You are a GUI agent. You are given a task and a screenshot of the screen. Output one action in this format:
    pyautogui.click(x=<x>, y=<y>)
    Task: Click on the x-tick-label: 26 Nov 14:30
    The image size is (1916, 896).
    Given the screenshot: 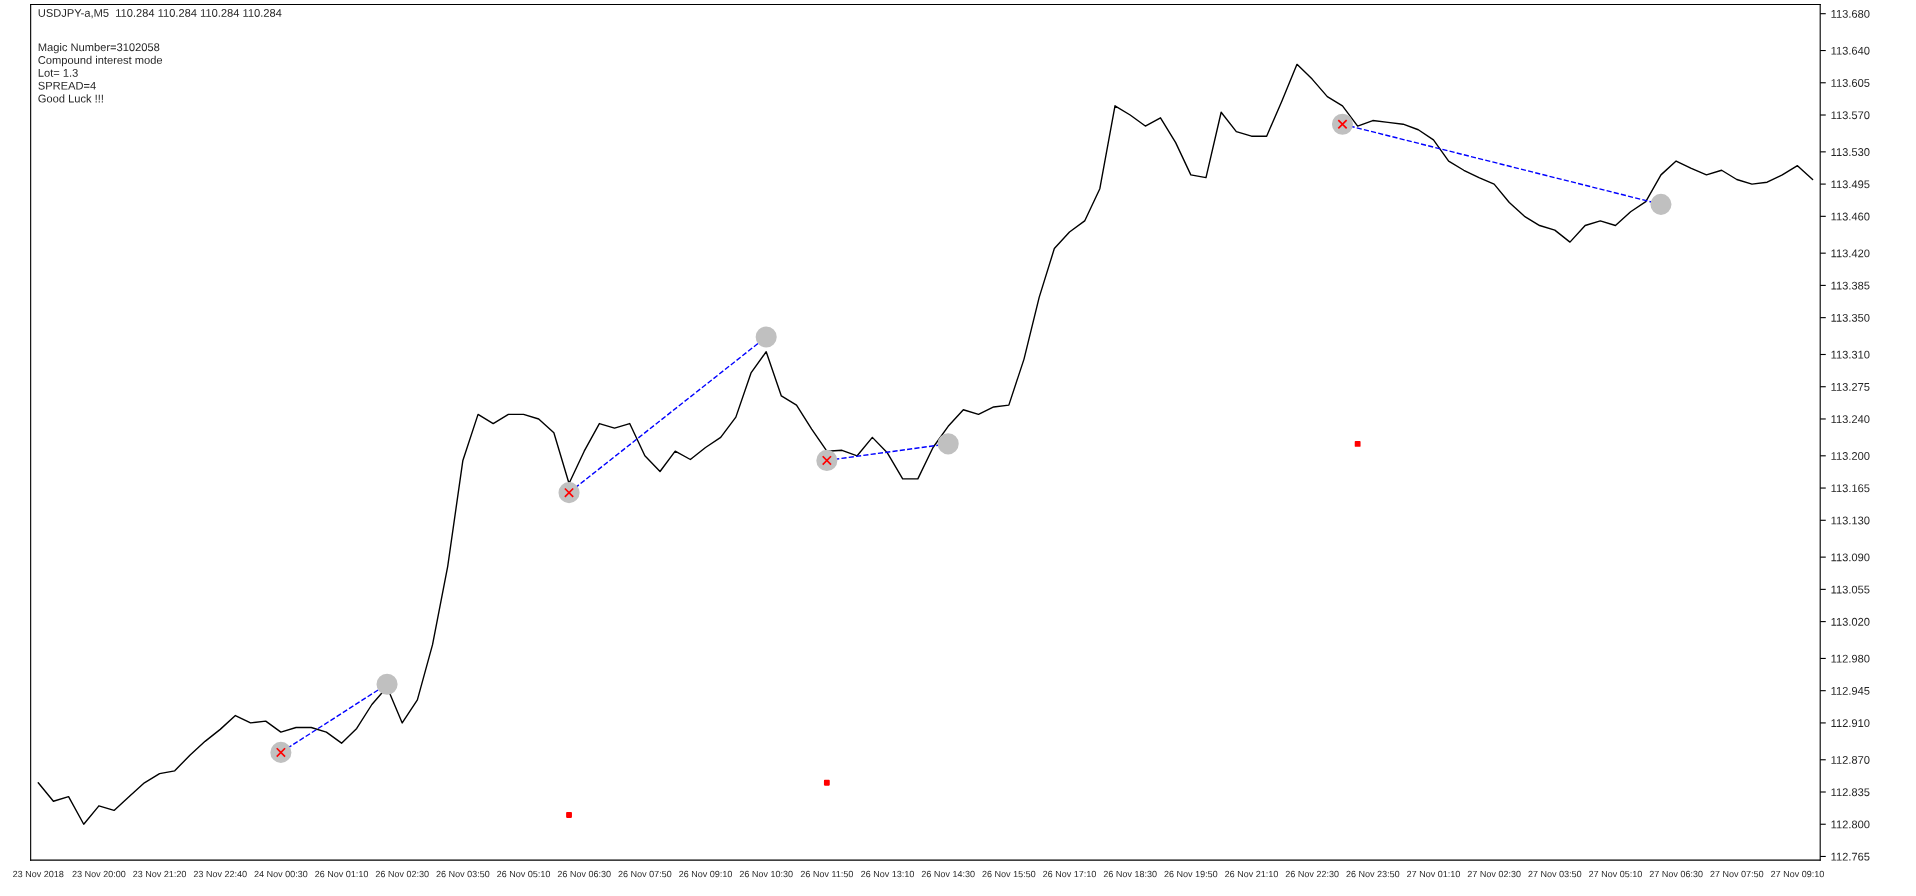 What is the action you would take?
    pyautogui.click(x=948, y=874)
    